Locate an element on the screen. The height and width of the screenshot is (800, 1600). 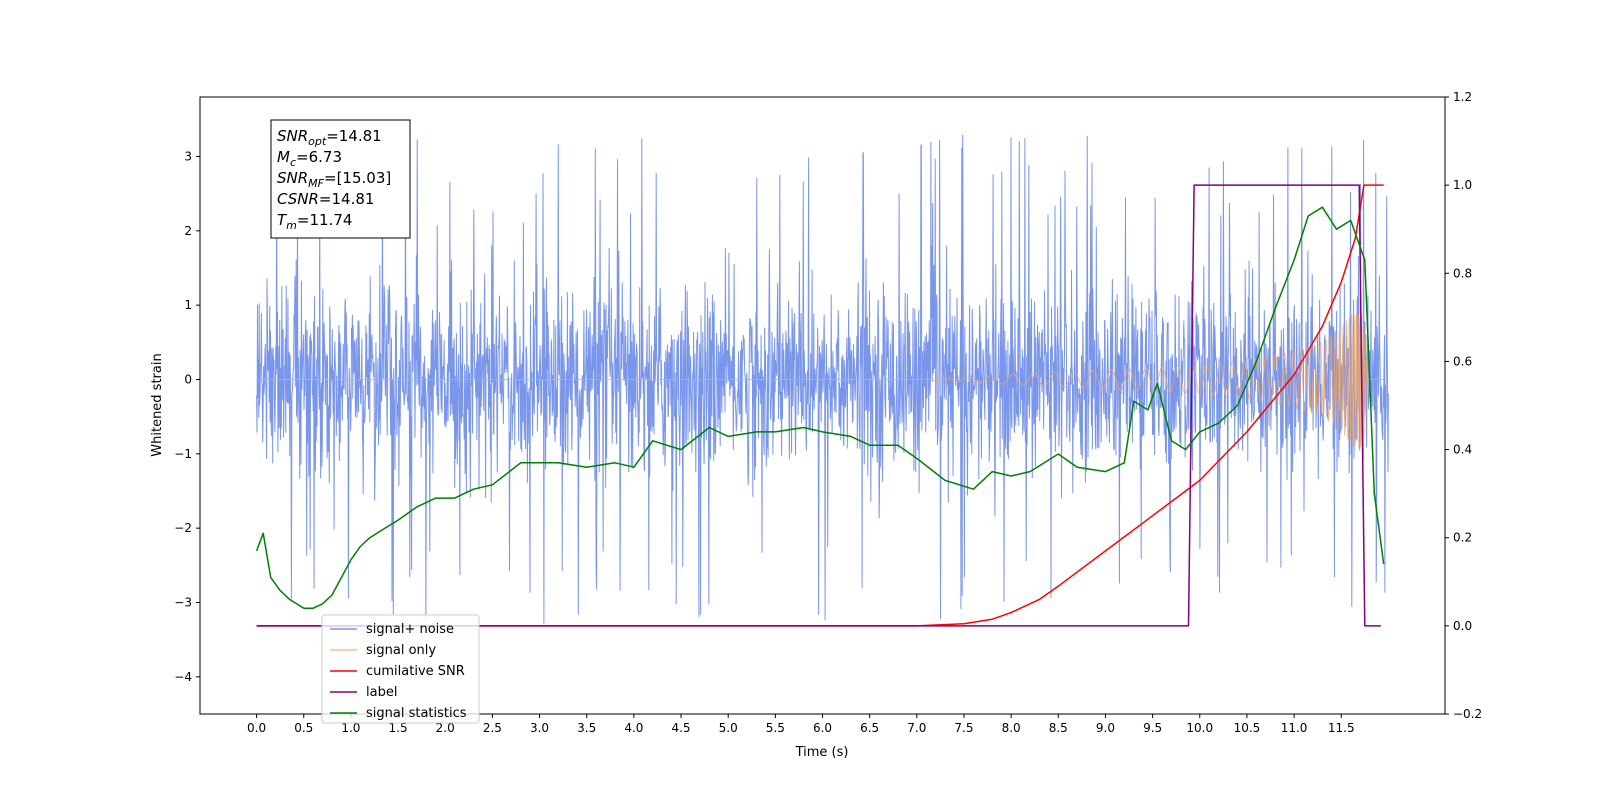
x-tick-label: 11.0 is located at coordinates (1294, 728).